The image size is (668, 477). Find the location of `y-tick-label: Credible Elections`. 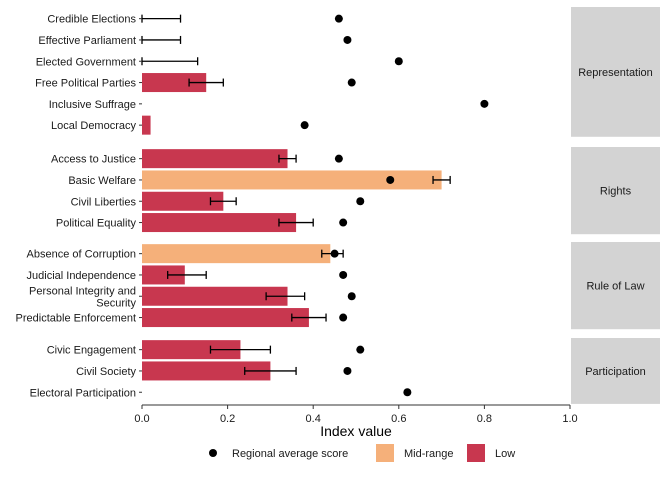

y-tick-label: Credible Elections is located at coordinates (91, 20).